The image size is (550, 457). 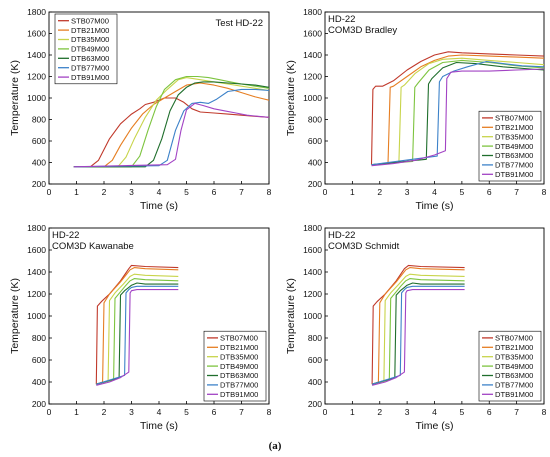 What do you see at coordinates (93, 246) in the screenshot?
I see `panel-subtitle: COM3D Kawanabe` at bounding box center [93, 246].